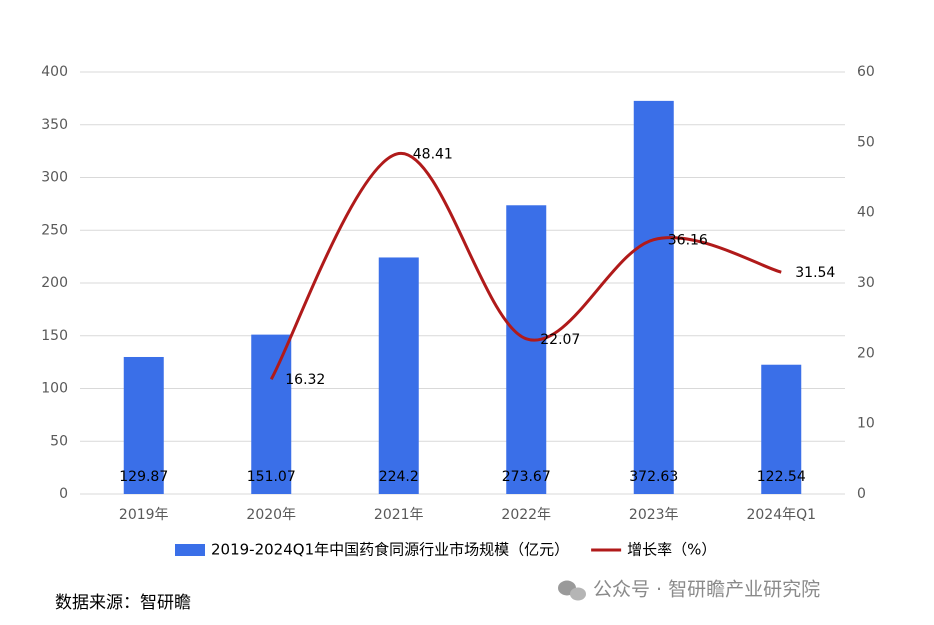  I want to click on line-value-label: 22.07, so click(560, 340).